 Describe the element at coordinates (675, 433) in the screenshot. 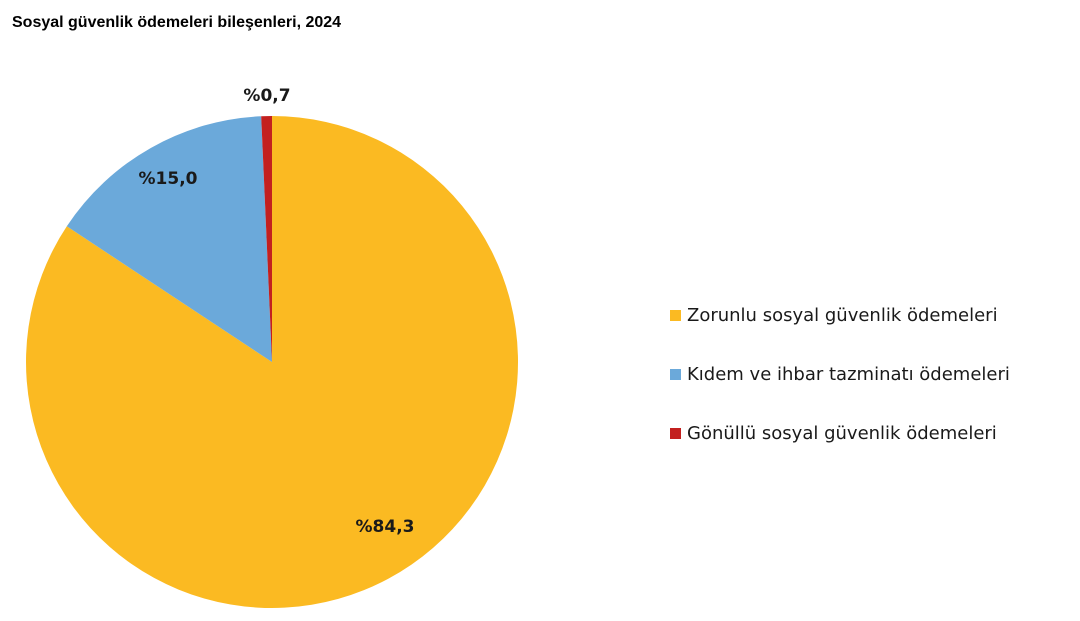

I see `legend-swatch-gonullu` at that location.